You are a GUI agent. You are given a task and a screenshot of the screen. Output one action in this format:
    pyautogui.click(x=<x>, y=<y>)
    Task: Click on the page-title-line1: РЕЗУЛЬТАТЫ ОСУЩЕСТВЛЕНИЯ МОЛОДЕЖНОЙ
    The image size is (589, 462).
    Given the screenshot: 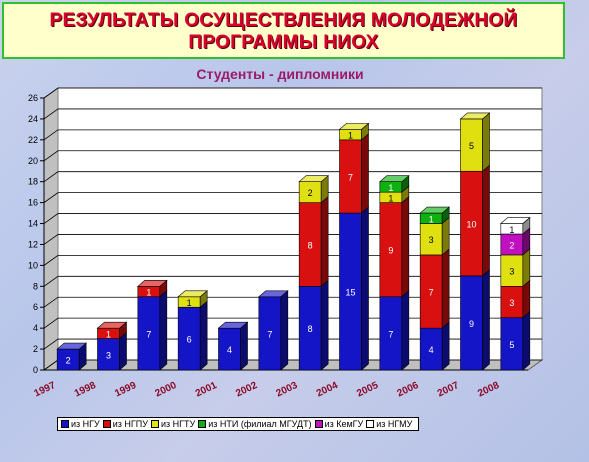 What is the action you would take?
    pyautogui.click(x=283, y=20)
    